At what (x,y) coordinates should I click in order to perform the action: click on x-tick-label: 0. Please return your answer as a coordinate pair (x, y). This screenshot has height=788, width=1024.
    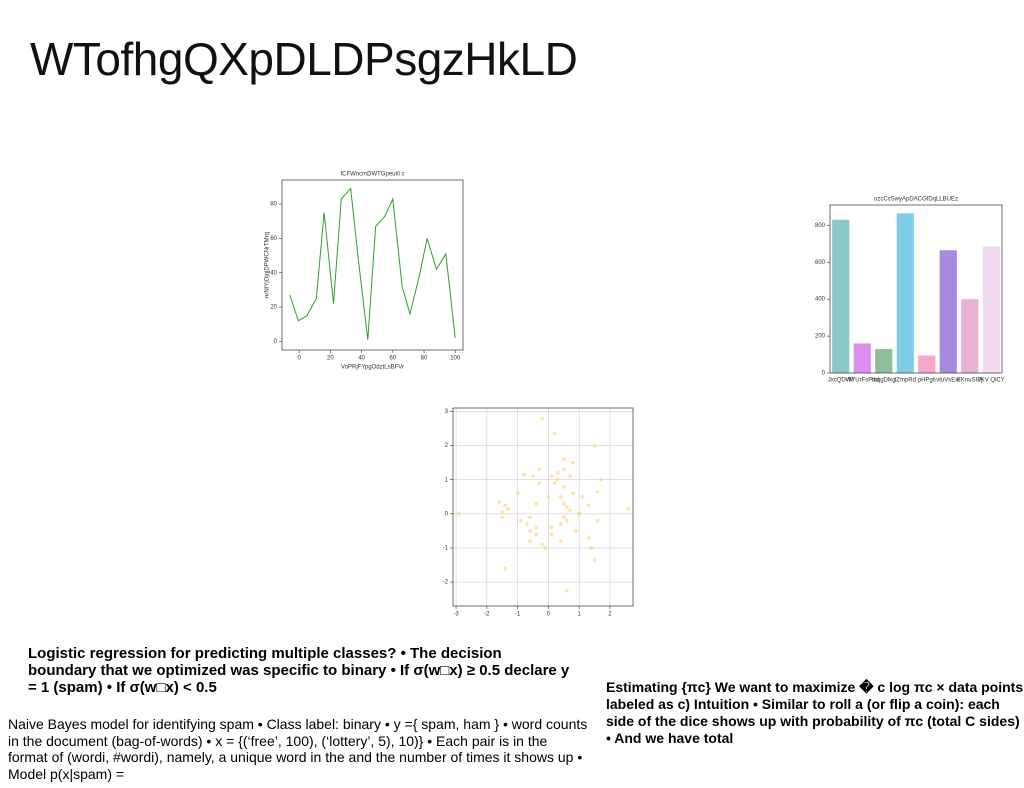
    Looking at the image, I should click on (299, 359).